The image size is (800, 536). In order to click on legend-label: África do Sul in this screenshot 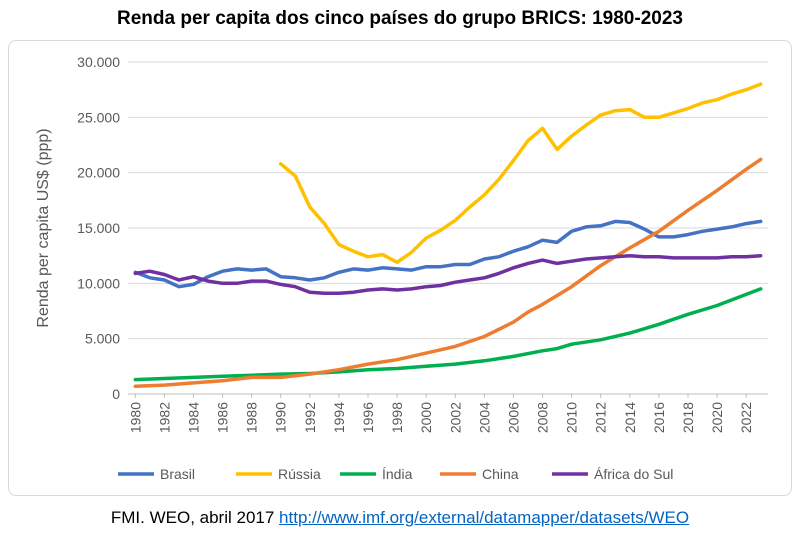, I will do `click(633, 474)`.